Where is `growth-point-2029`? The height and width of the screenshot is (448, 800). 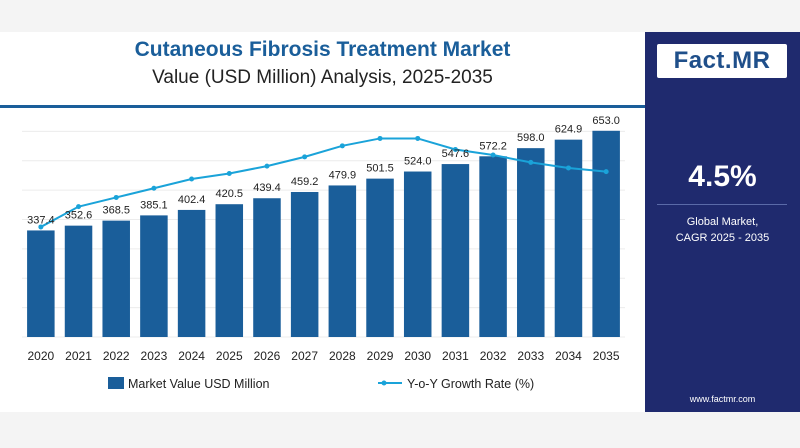 growth-point-2029 is located at coordinates (380, 138).